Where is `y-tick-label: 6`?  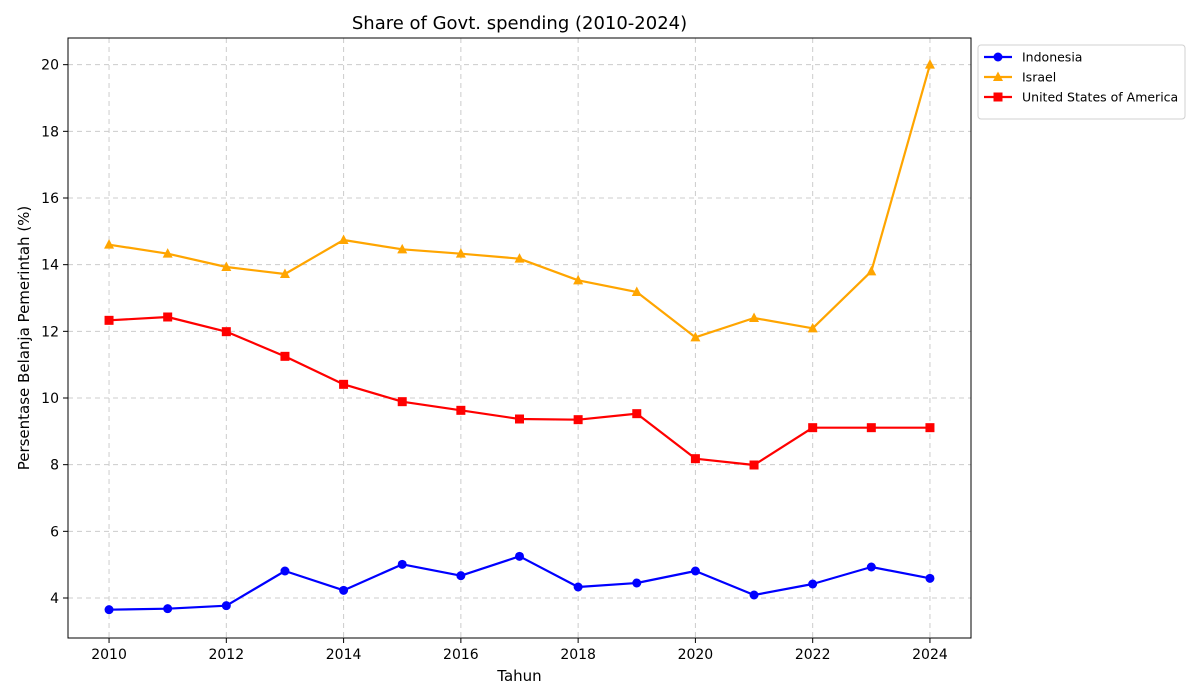 y-tick-label: 6 is located at coordinates (54, 532).